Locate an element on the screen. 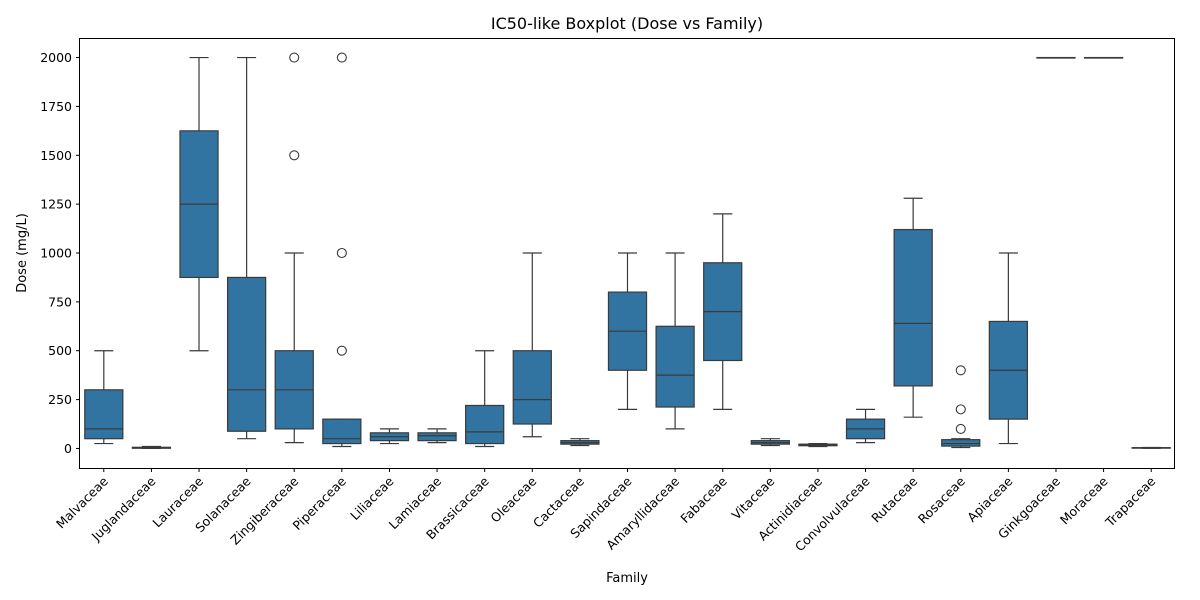  x-tick-label: Fabaceae is located at coordinates (703, 499).